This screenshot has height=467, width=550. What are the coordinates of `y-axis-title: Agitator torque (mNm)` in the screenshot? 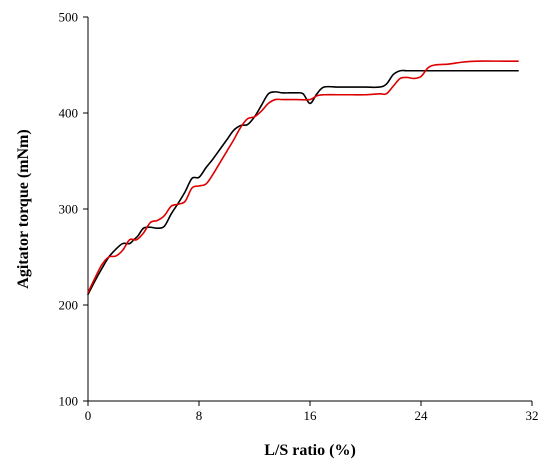 It's located at (23, 208).